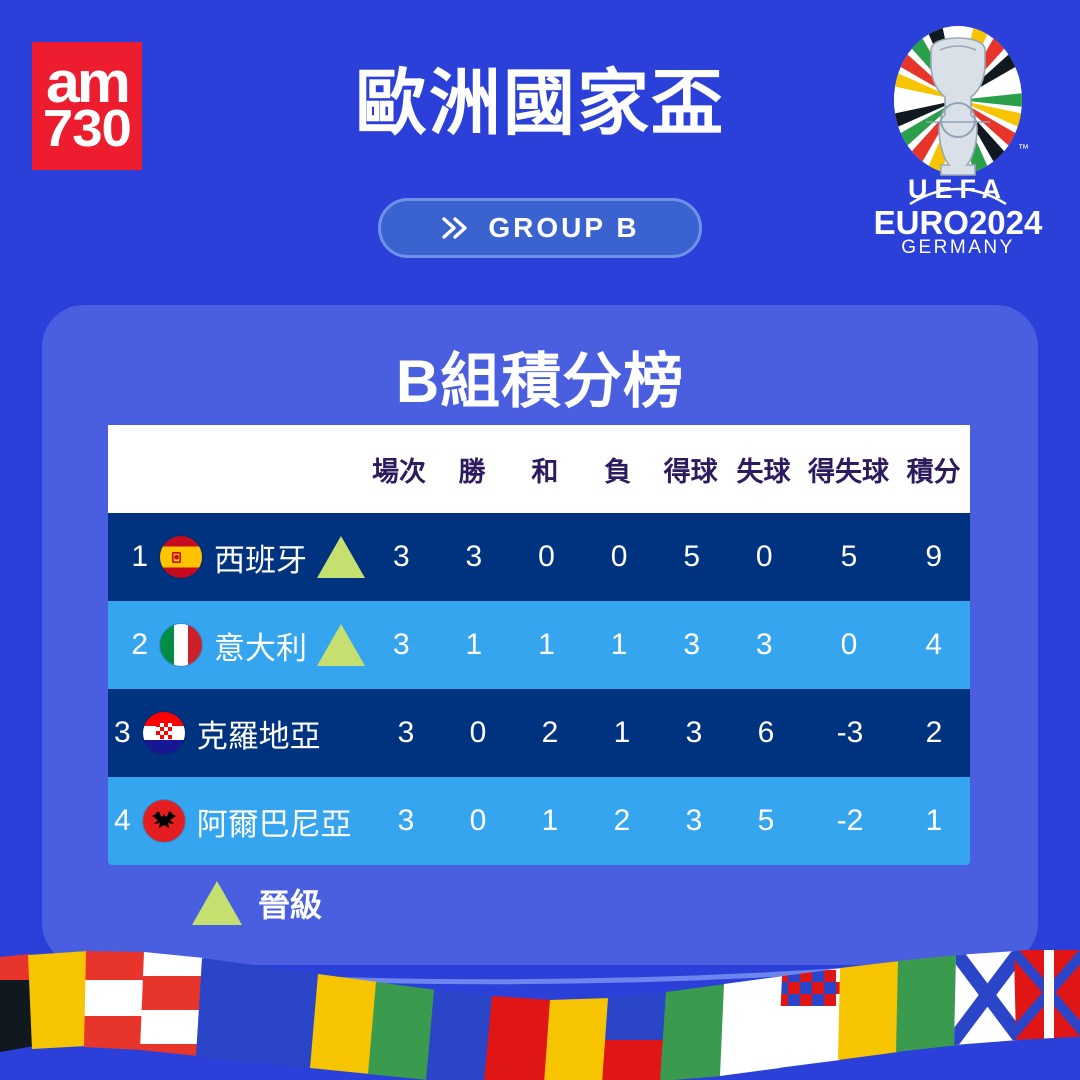 Image resolution: width=1080 pixels, height=1080 pixels. I want to click on albania-flag-icon, so click(163, 821).